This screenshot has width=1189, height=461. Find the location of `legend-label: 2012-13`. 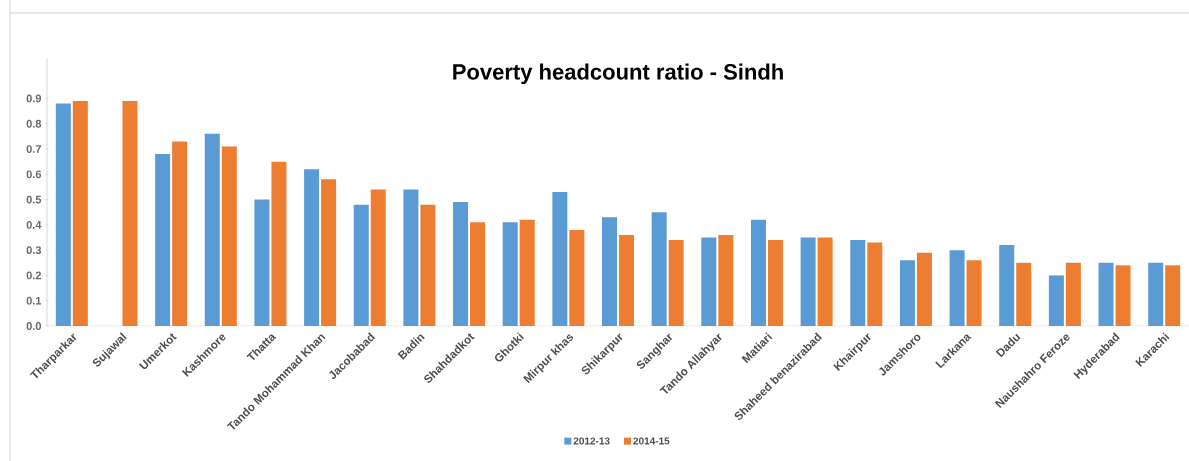

legend-label: 2012-13 is located at coordinates (591, 441).